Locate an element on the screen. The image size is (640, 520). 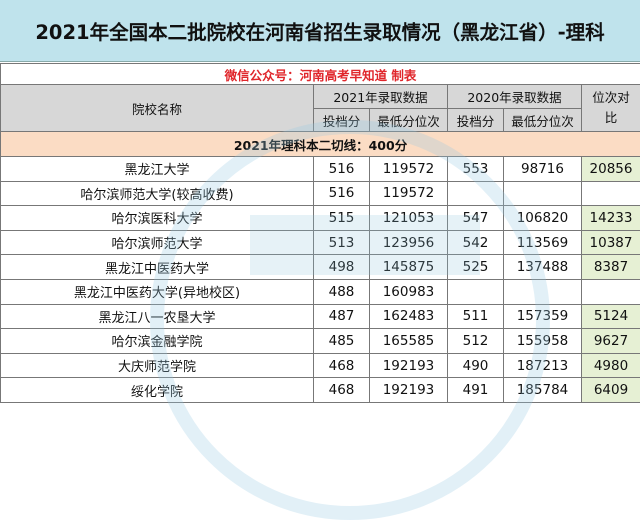
rank-2021-cell: 160983 is located at coordinates (409, 291).